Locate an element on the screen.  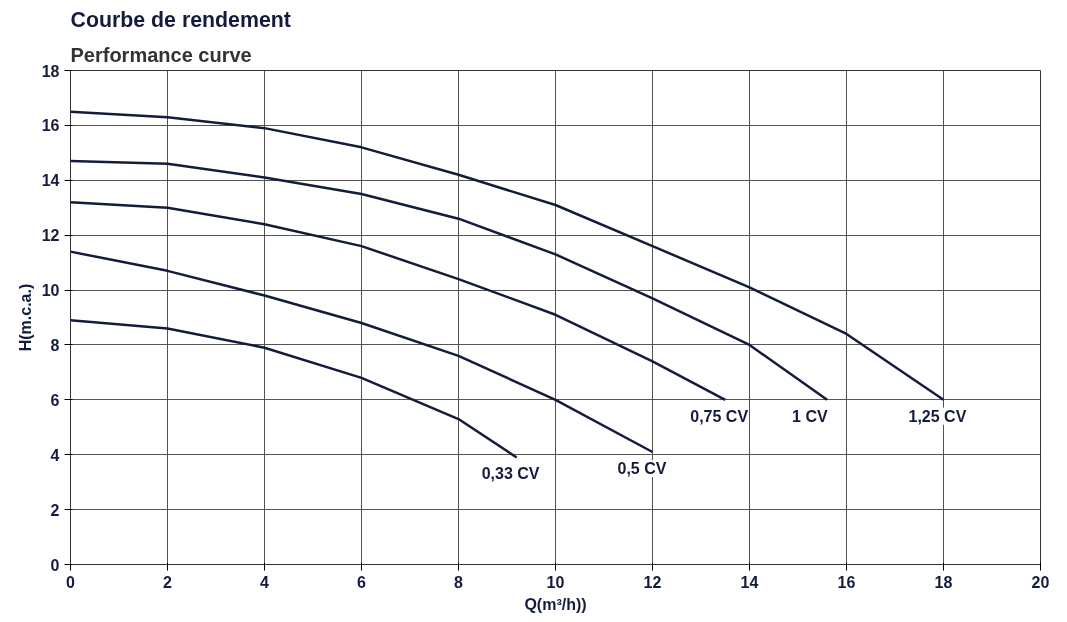
annotation: 0,33 CV is located at coordinates (510, 474).